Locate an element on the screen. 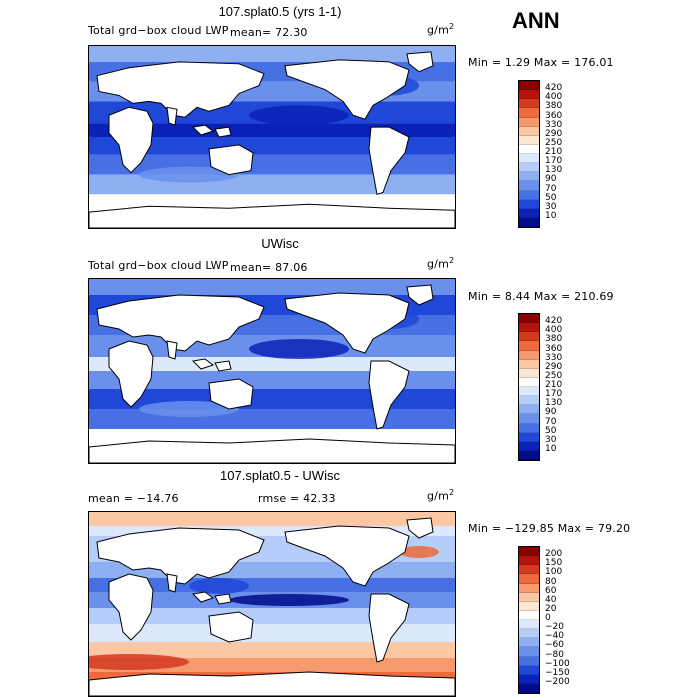  panel-1-map-canvas is located at coordinates (272, 137).